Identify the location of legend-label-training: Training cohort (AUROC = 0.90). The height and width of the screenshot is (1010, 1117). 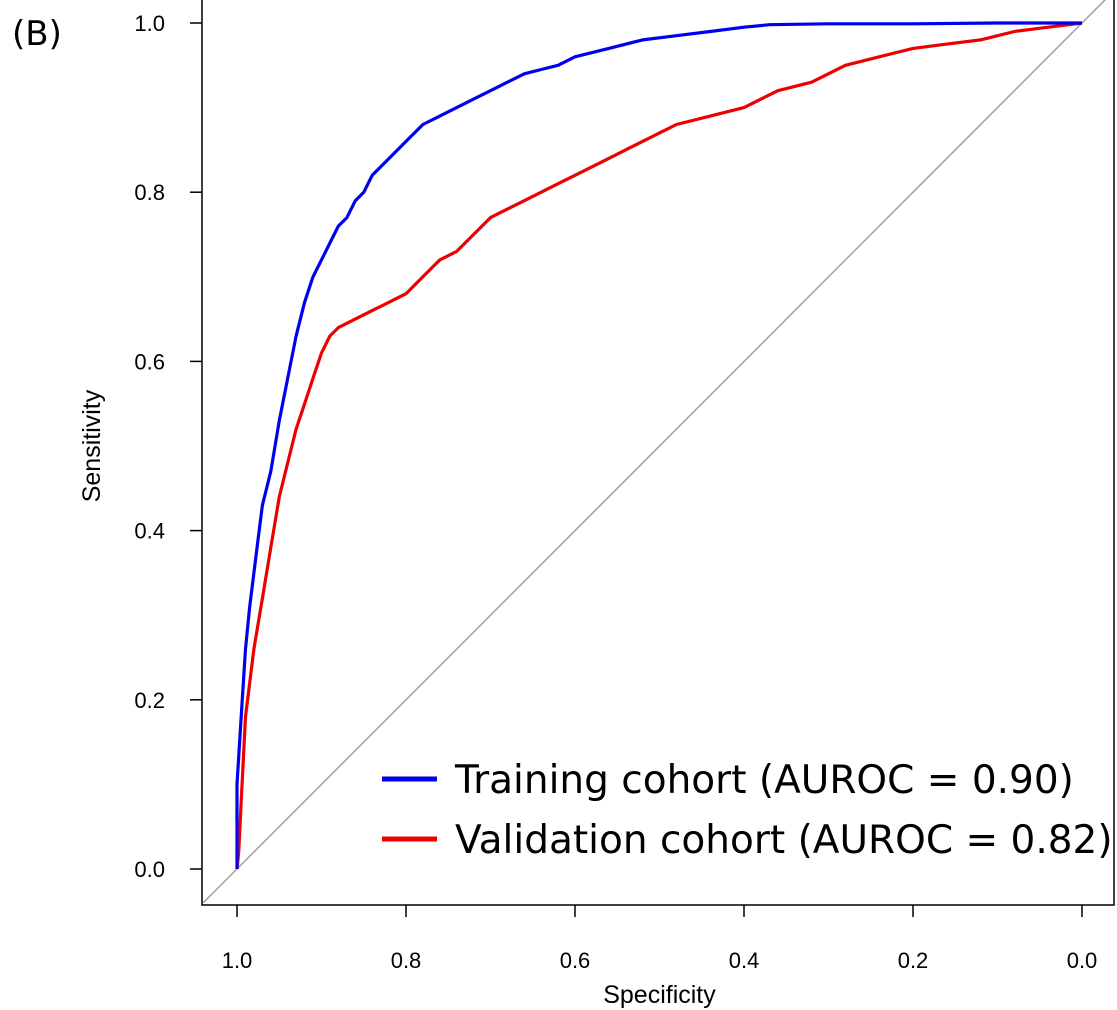
(764, 780).